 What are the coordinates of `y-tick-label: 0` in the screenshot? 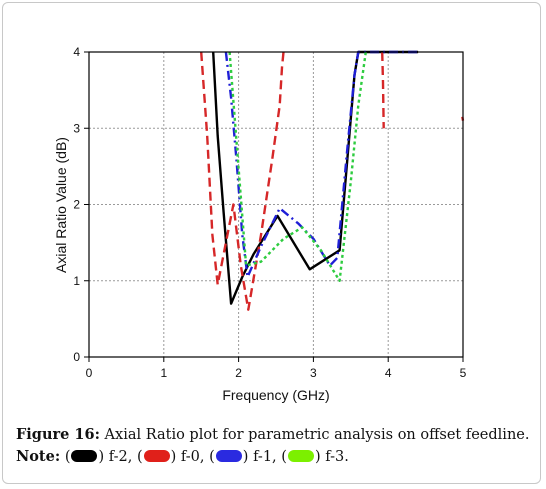 It's located at (76, 357).